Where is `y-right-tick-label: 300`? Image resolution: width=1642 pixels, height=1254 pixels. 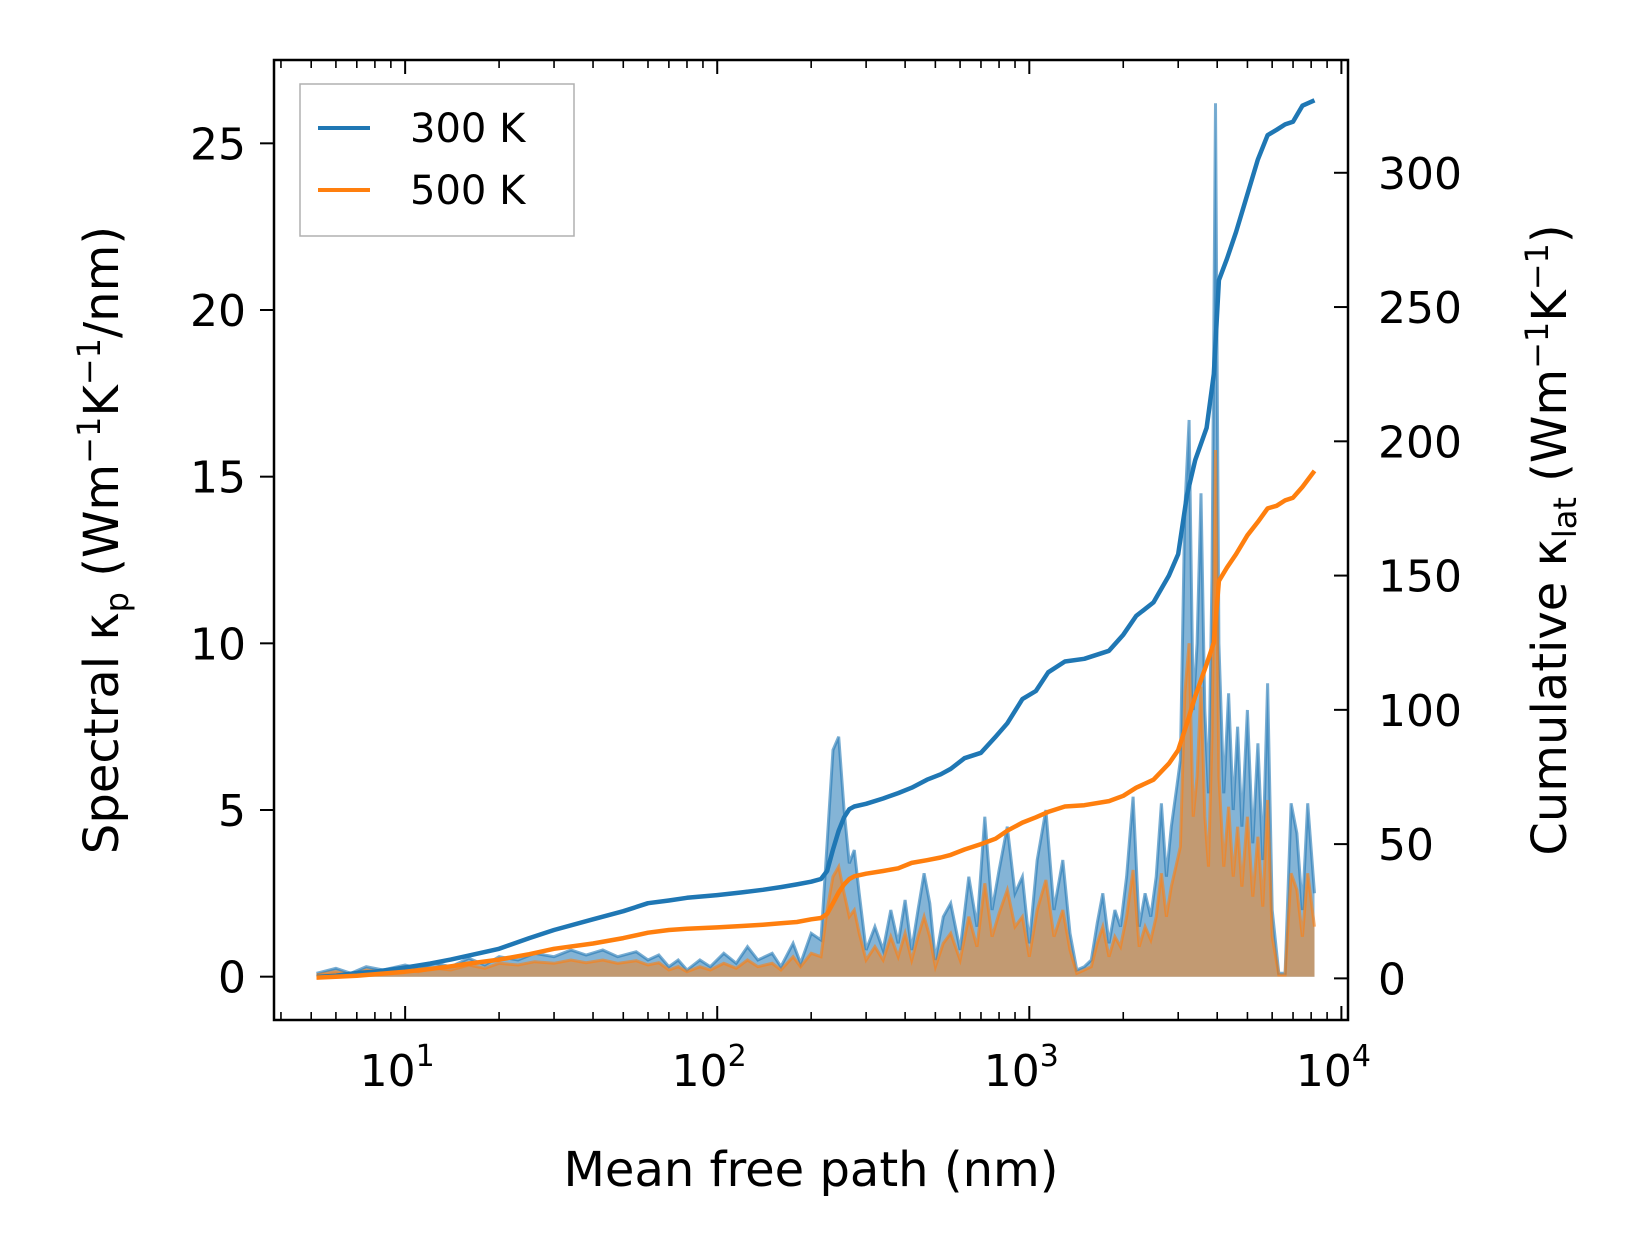
y-right-tick-label: 300 is located at coordinates (1420, 174).